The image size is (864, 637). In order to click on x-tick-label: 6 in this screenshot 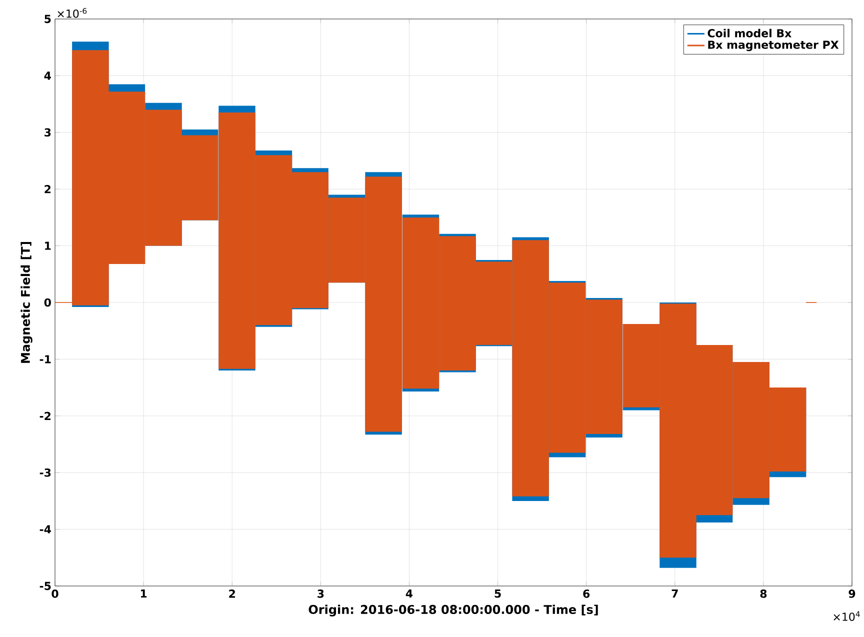, I will do `click(586, 594)`.